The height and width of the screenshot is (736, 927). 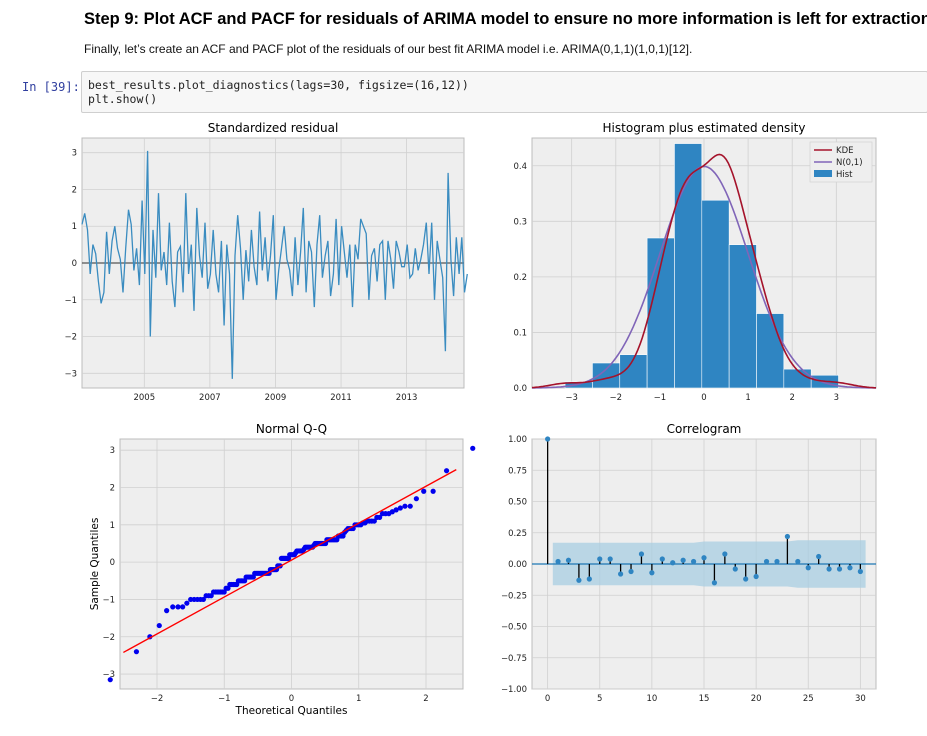 What do you see at coordinates (407, 398) in the screenshot?
I see `x-tick-label: 2013` at bounding box center [407, 398].